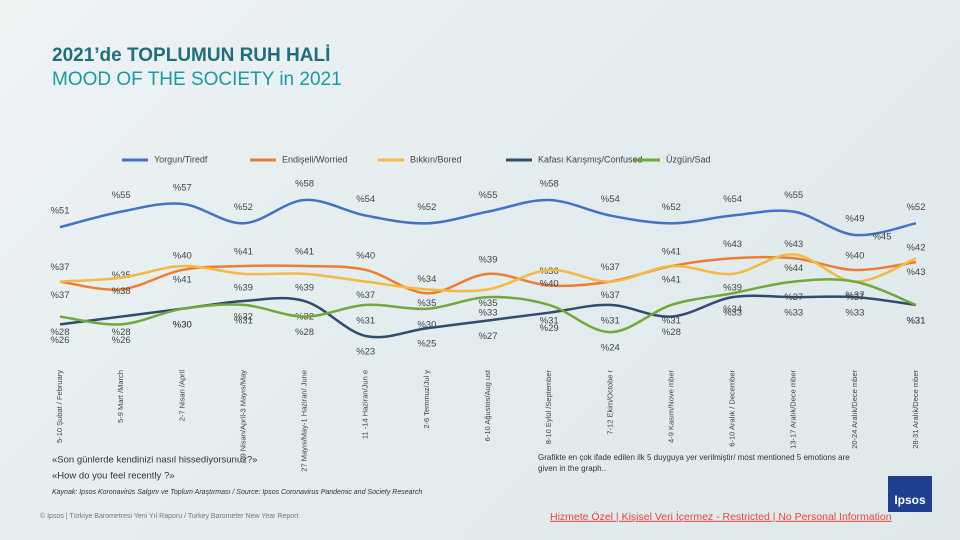 Image resolution: width=960 pixels, height=540 pixels. What do you see at coordinates (854, 218) in the screenshot?
I see `data-label: %49` at bounding box center [854, 218].